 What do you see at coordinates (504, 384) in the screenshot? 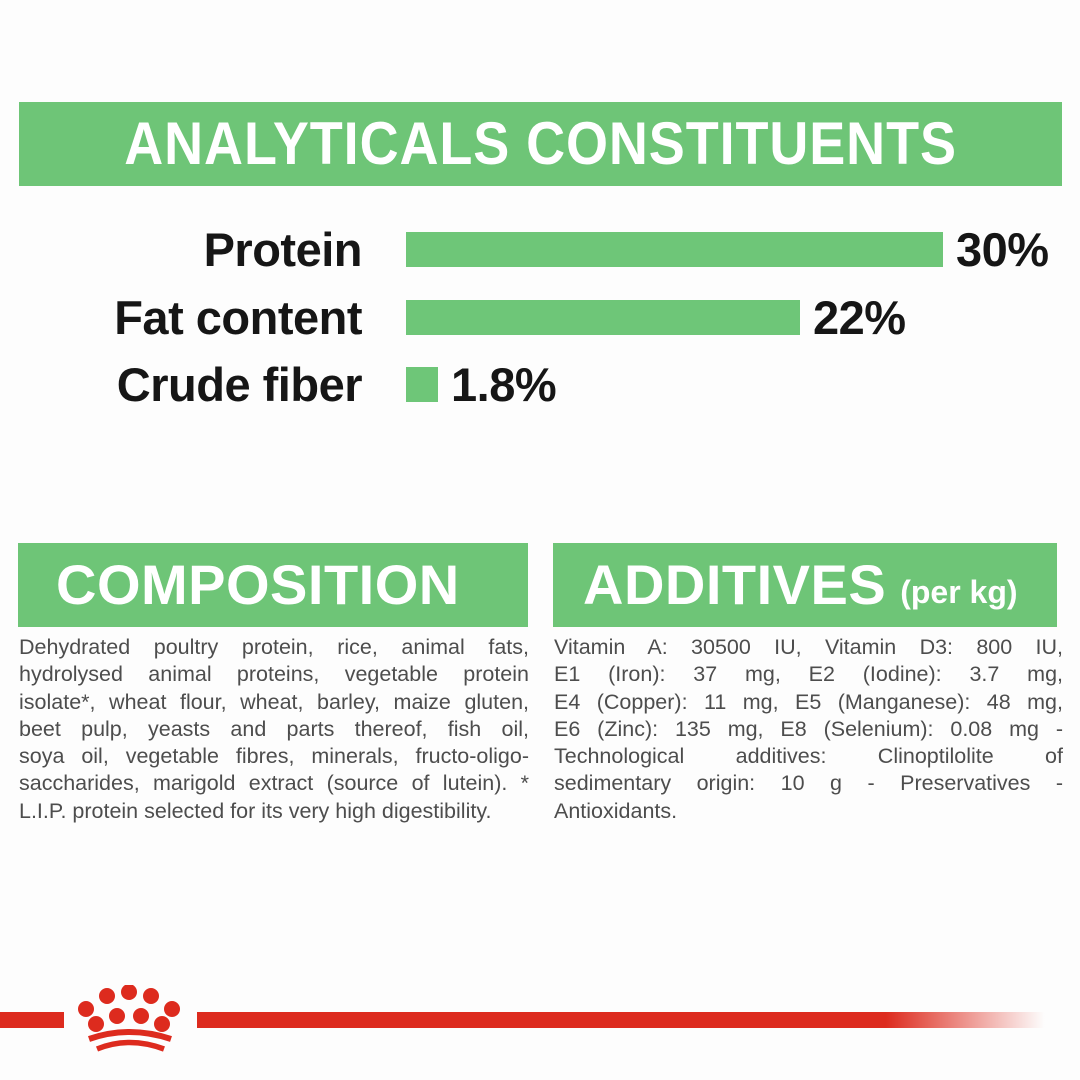
I see `chart-value: 1.8%` at bounding box center [504, 384].